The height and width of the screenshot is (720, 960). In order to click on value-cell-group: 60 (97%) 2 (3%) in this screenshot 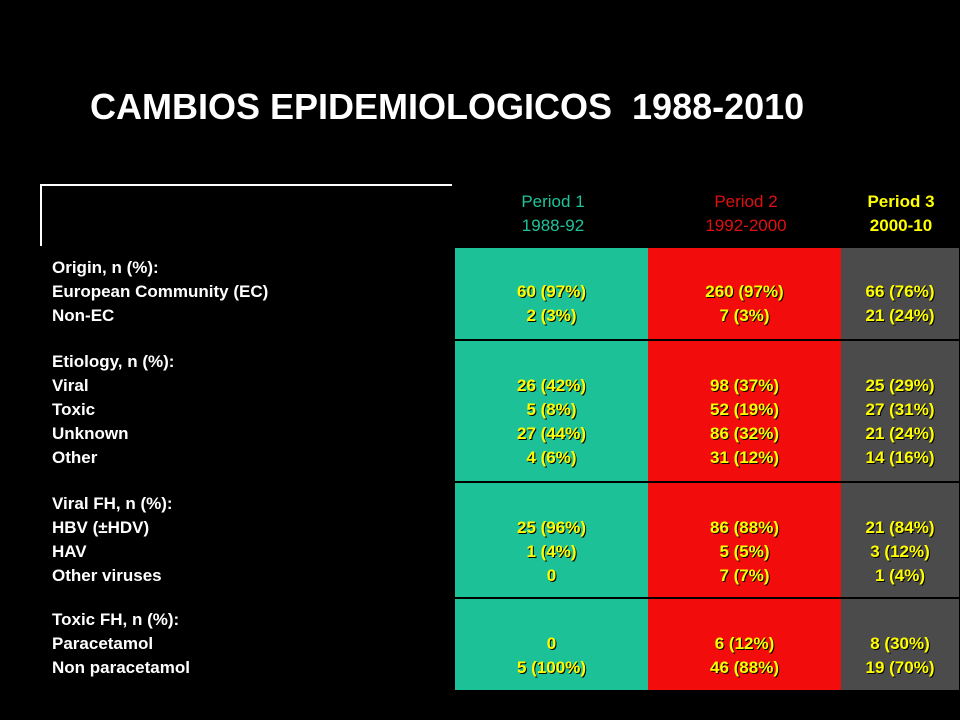, I will do `click(551, 304)`.